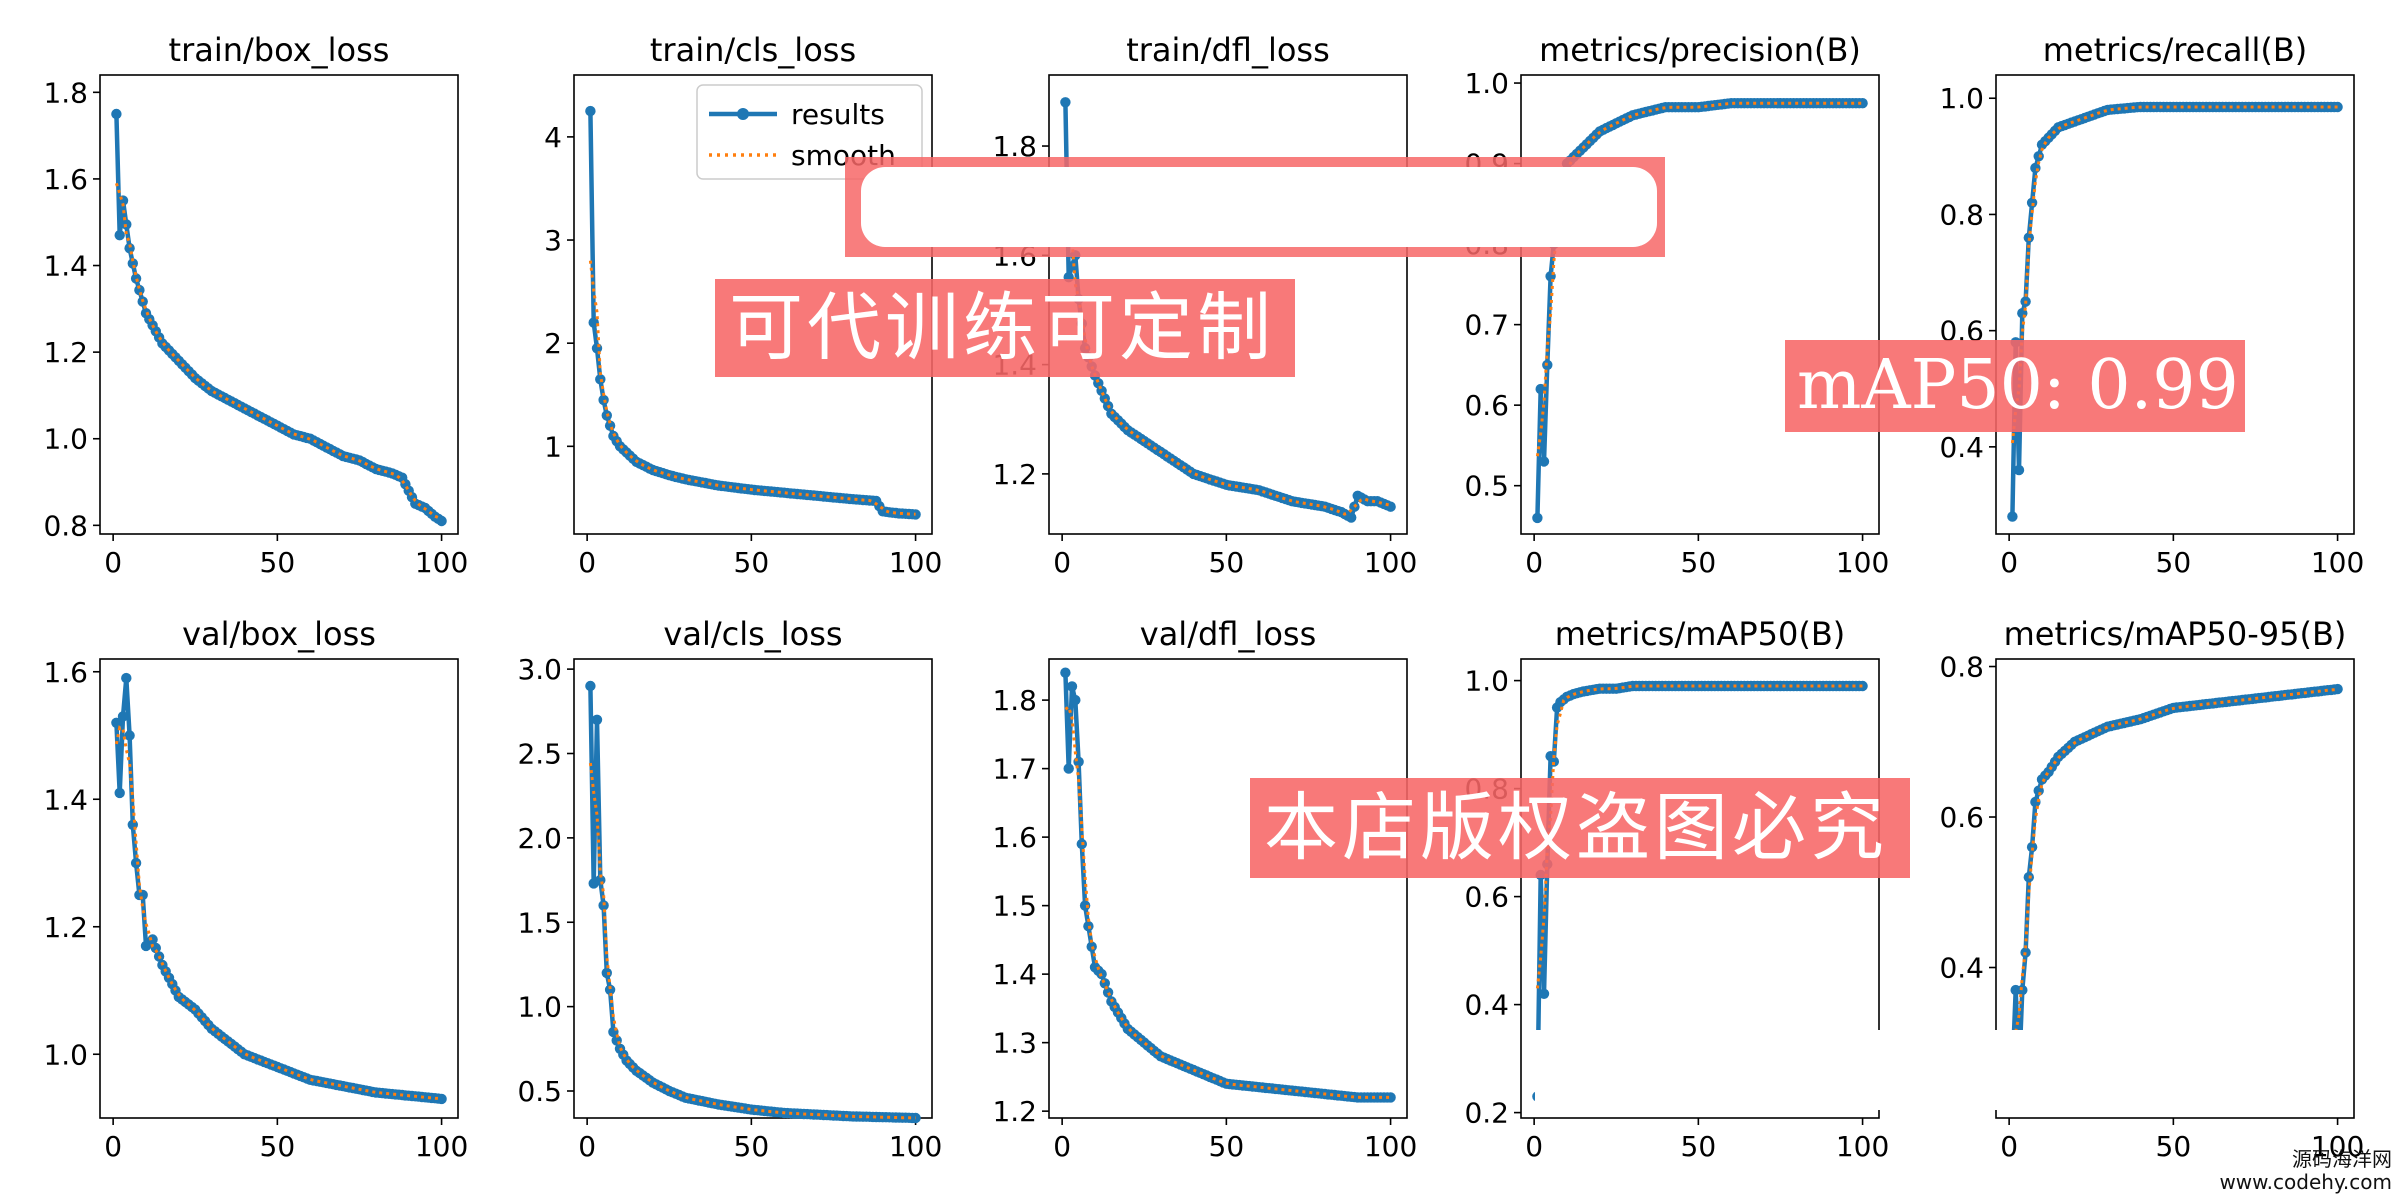 The width and height of the screenshot is (2400, 1200). I want to click on site-url: www.codehy.com, so click(2305, 1182).